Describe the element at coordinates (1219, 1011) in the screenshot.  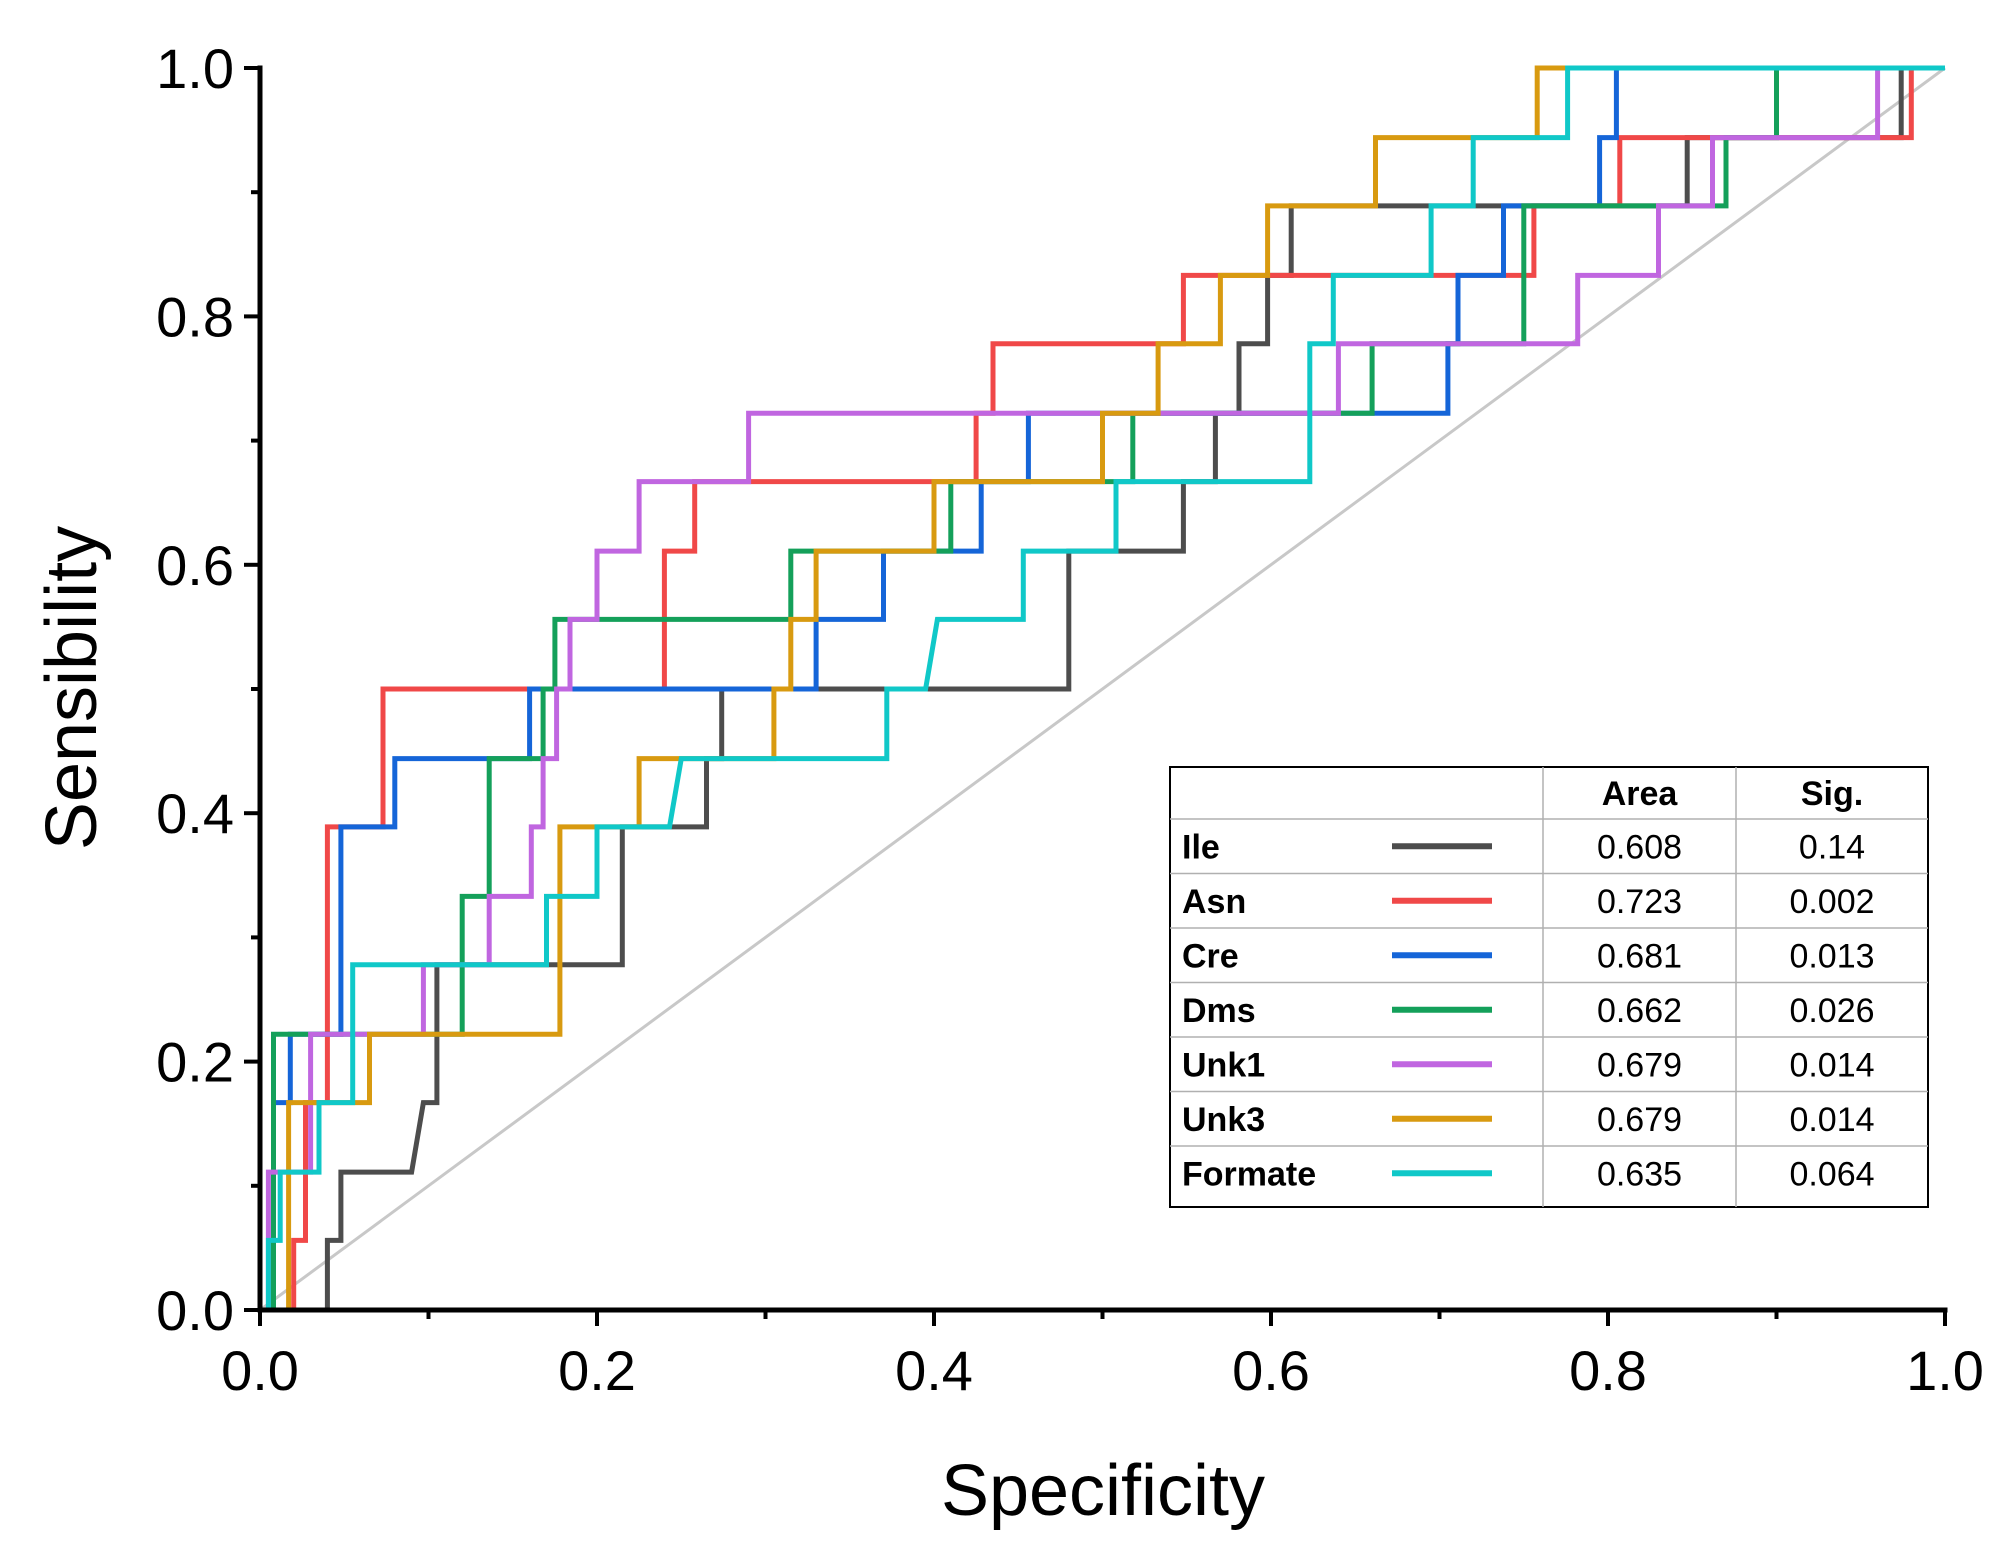
I see `legend-name-dms: Dms` at that location.